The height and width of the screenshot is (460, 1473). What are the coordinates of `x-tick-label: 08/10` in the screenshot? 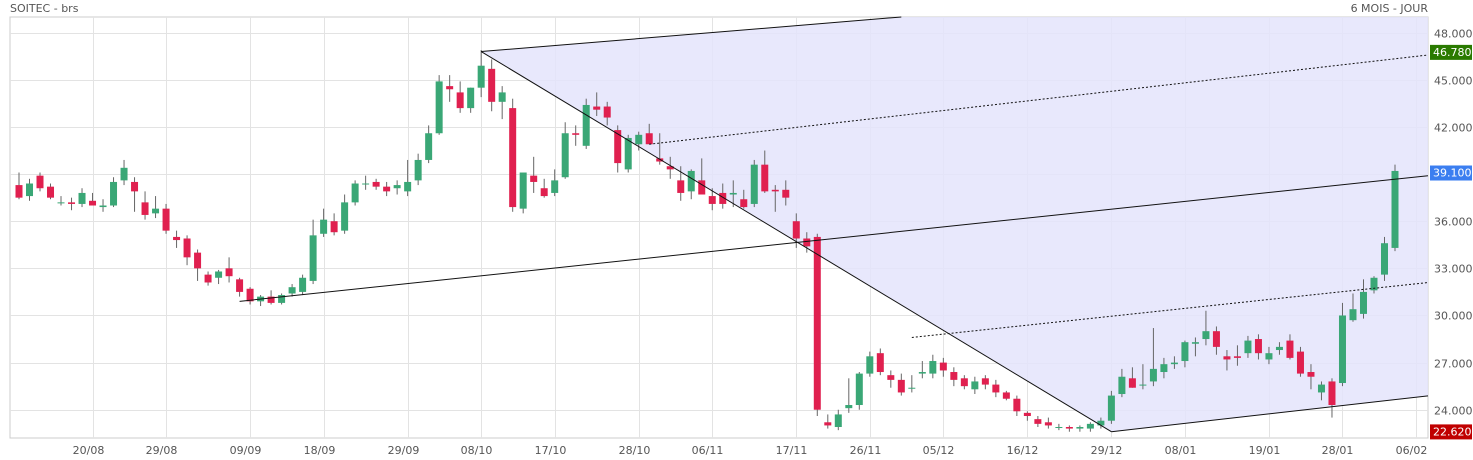 It's located at (477, 450).